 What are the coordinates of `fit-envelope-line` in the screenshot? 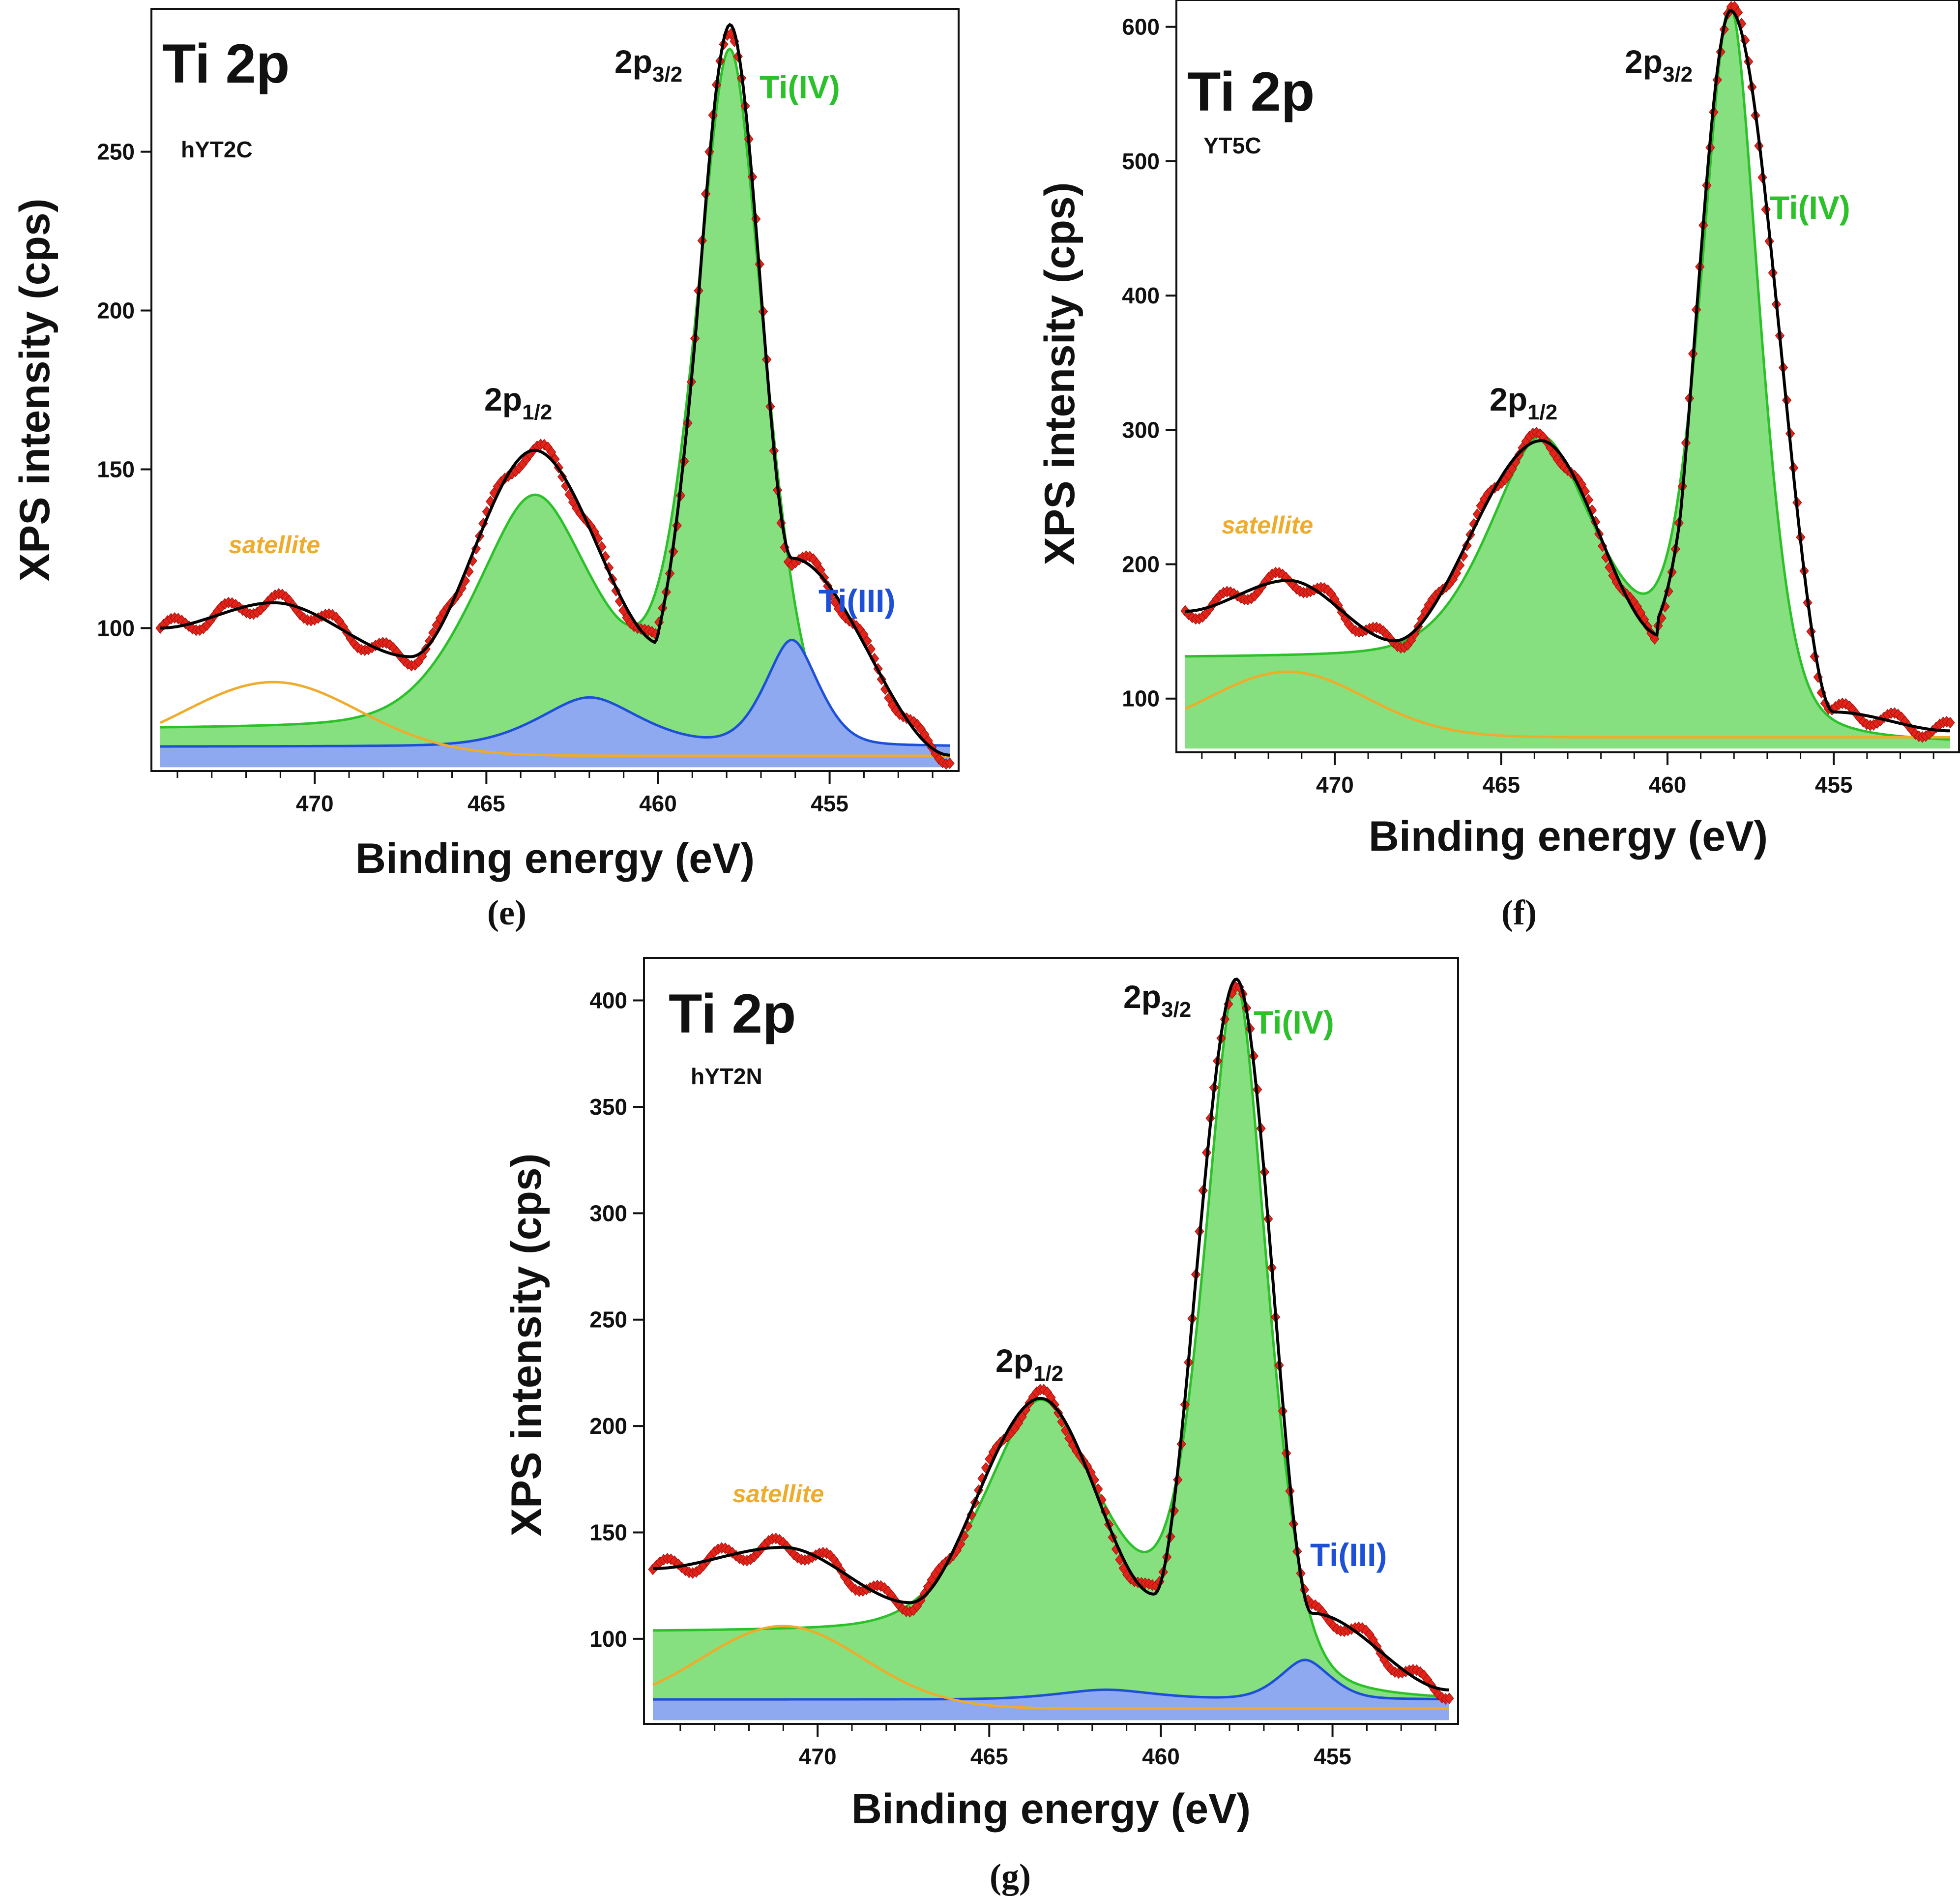 It's located at (1567, 371).